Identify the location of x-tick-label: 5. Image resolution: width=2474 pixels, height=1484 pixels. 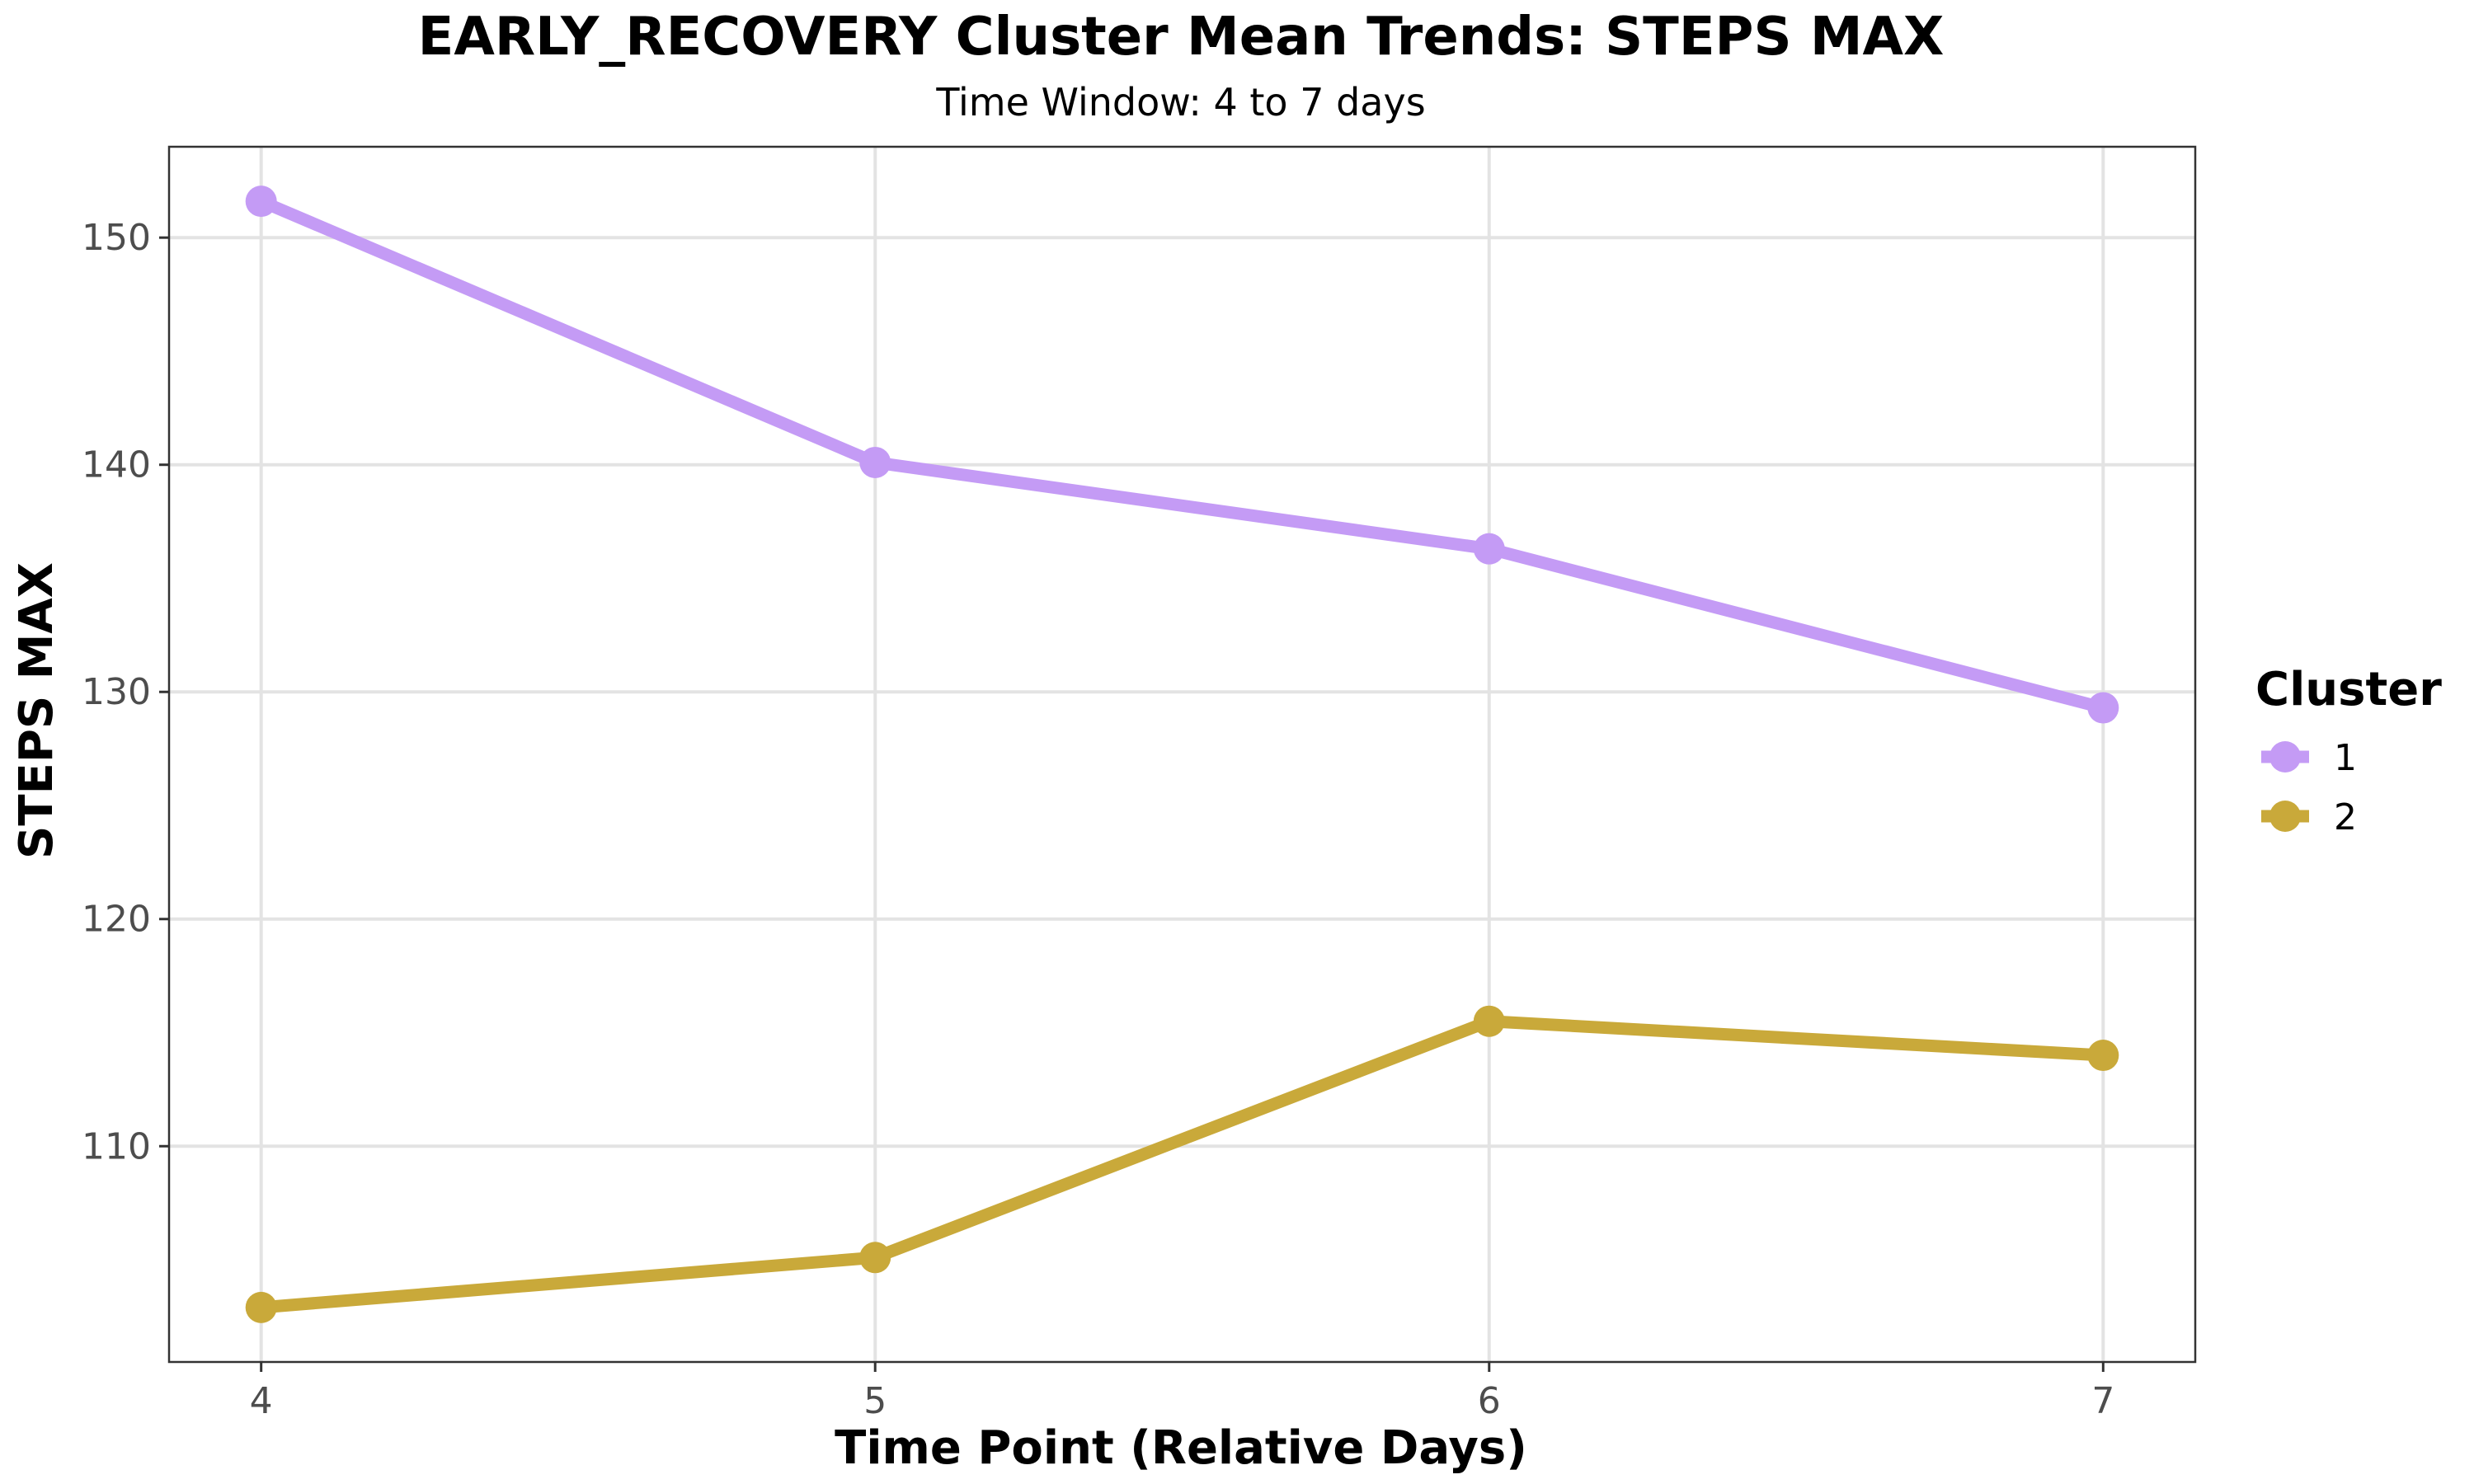
(875, 1401).